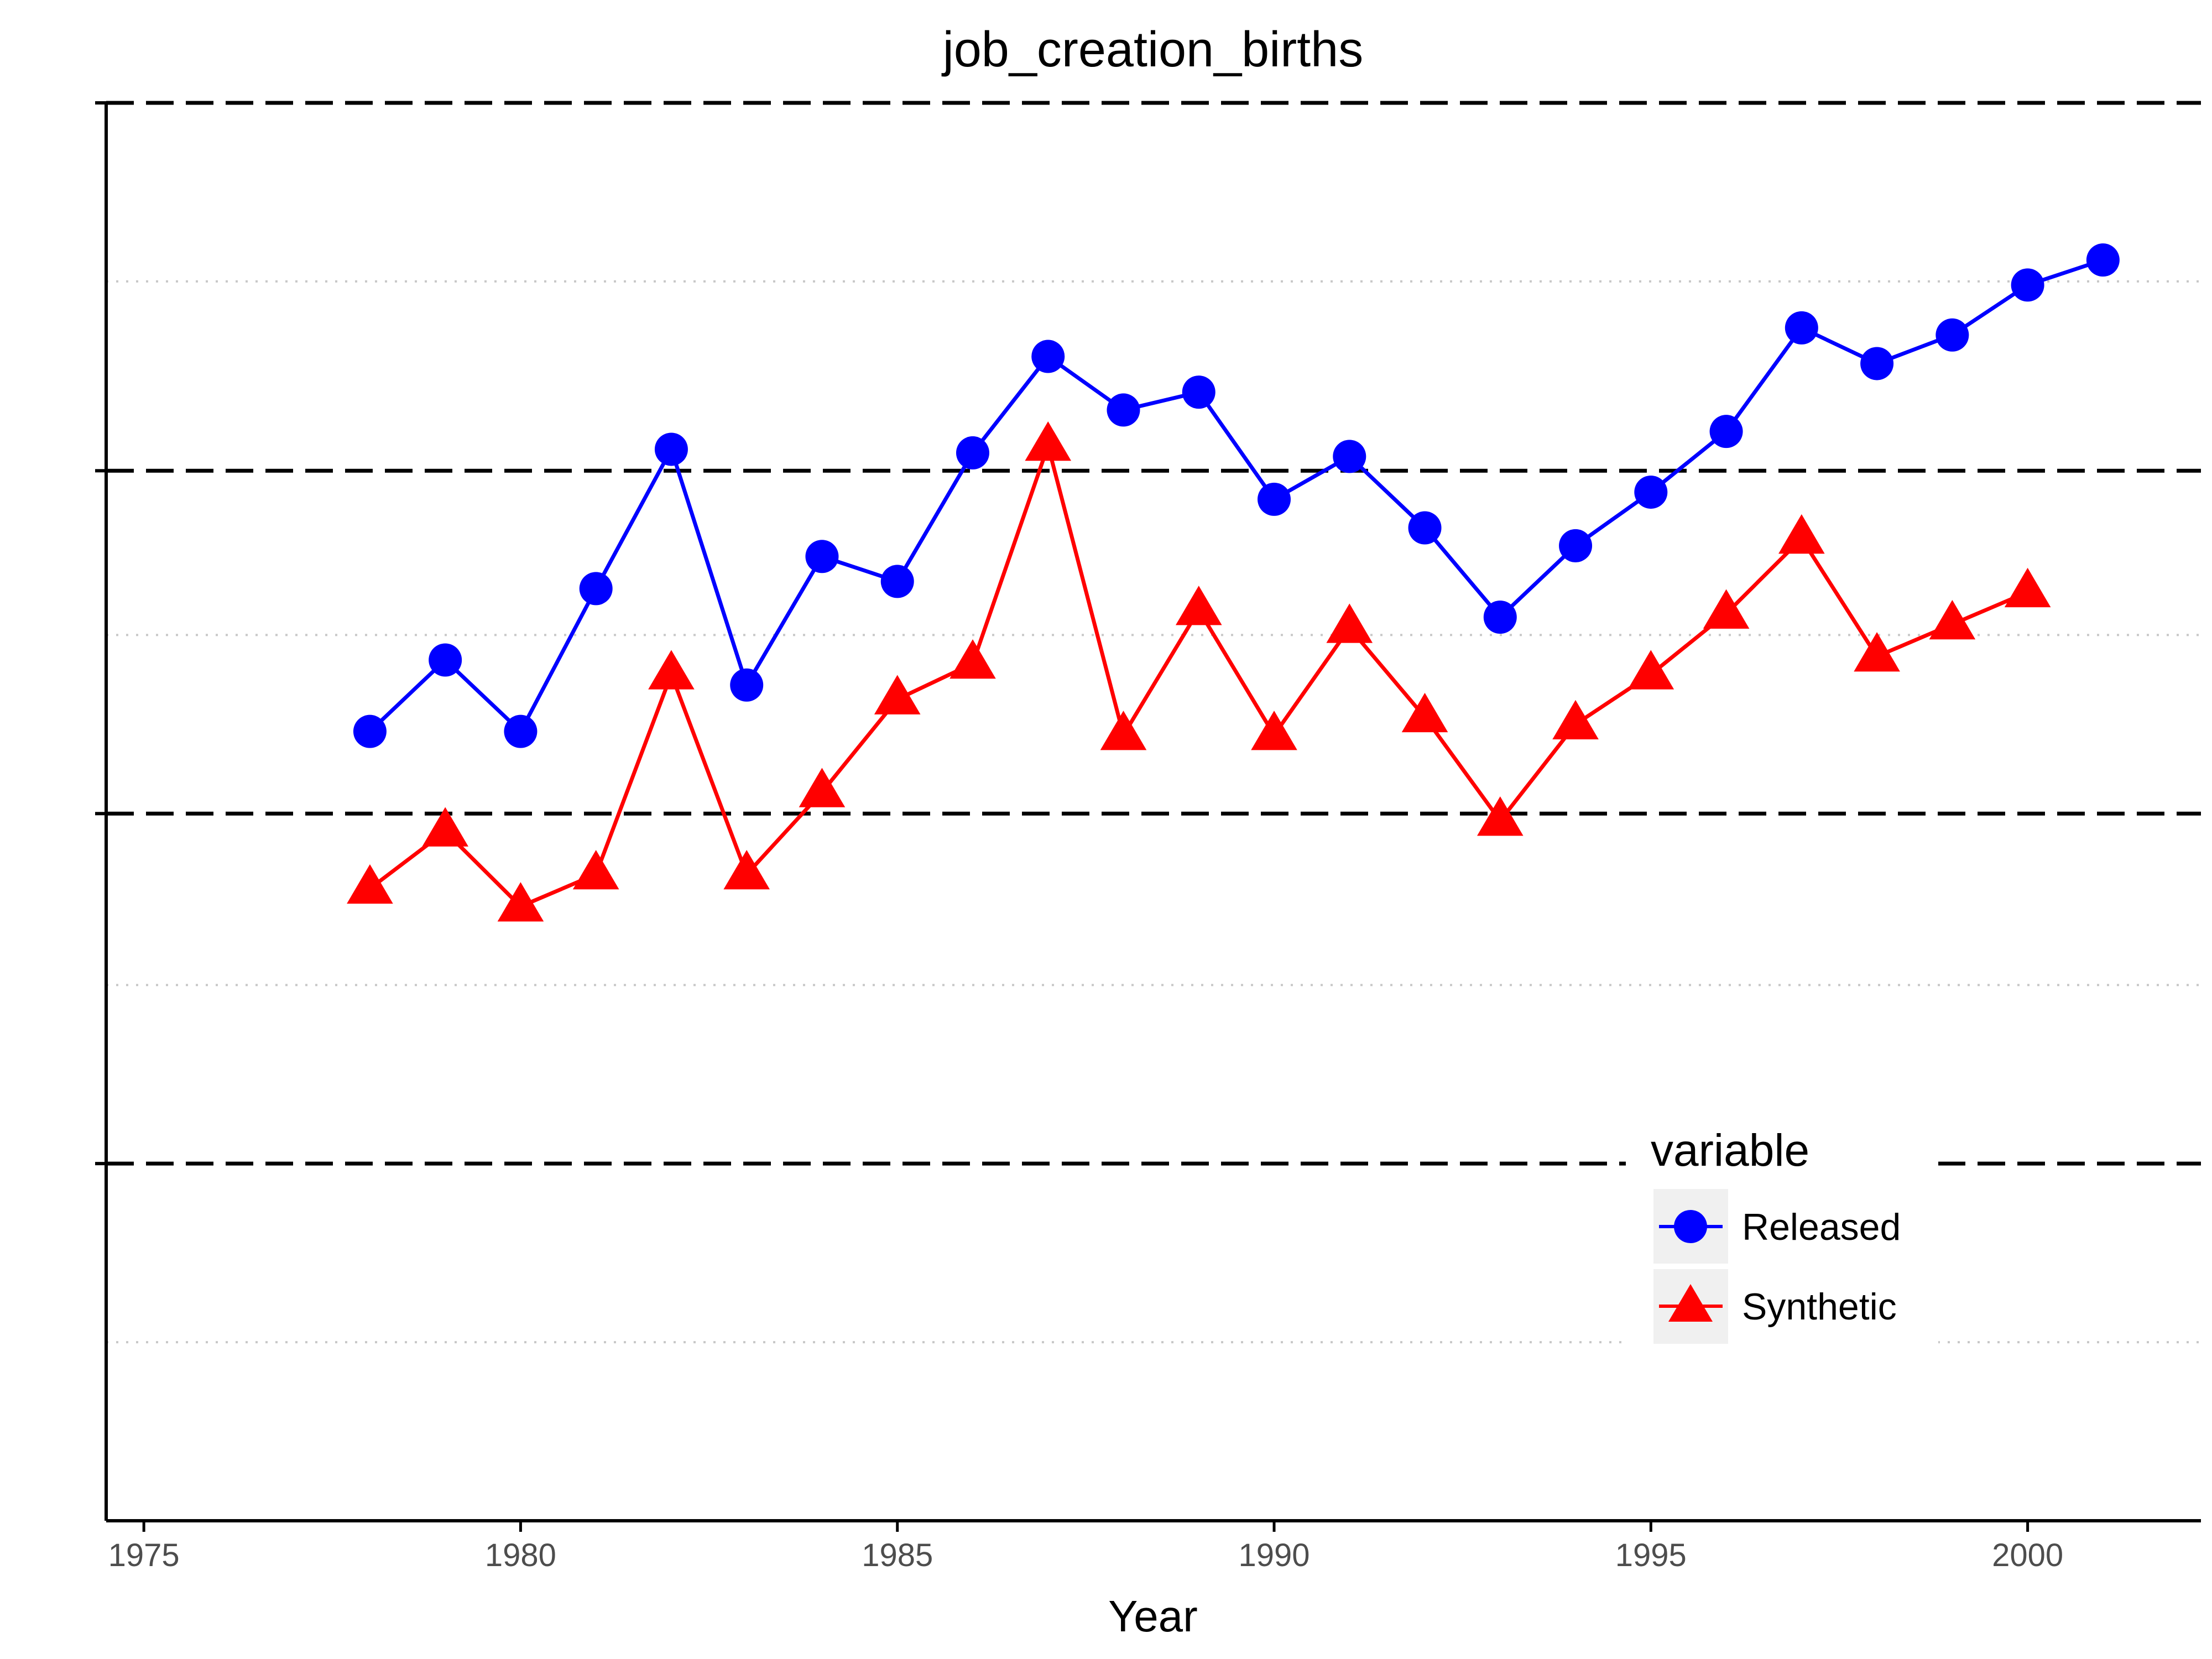 The width and height of the screenshot is (2212, 1659). Describe the element at coordinates (1691, 1303) in the screenshot. I see `legend-marker-synthetic` at that location.